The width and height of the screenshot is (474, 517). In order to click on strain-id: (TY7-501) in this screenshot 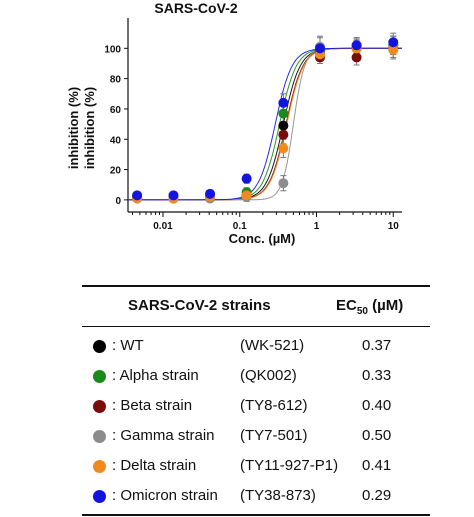, I will do `click(274, 435)`.